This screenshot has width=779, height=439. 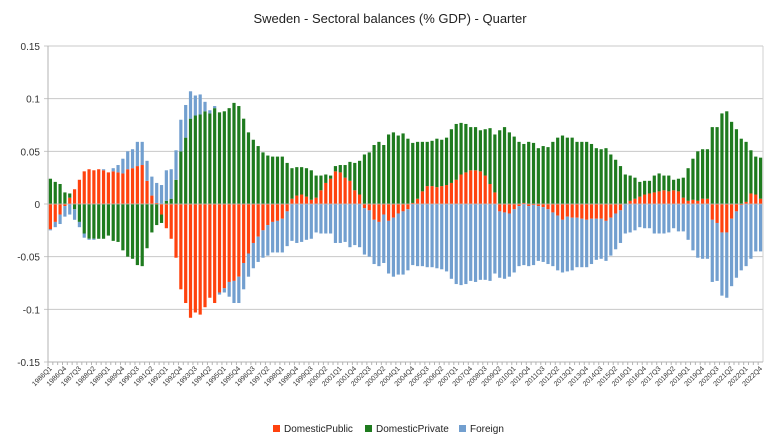 What do you see at coordinates (727, 265) in the screenshot?
I see `bar-foreign-2021Q1` at bounding box center [727, 265].